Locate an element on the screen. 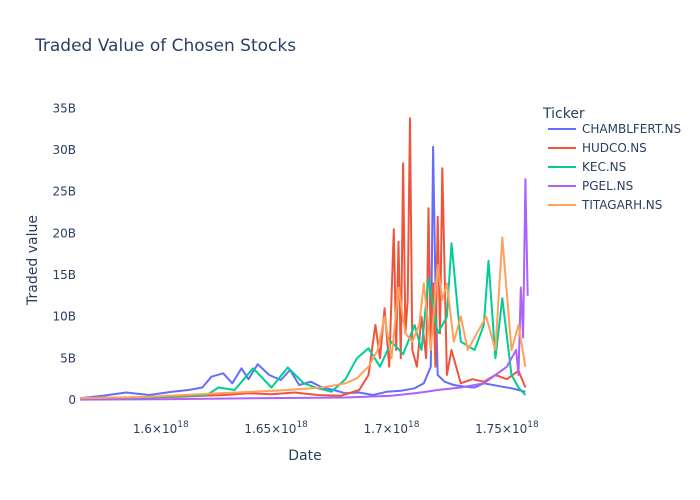 The width and height of the screenshot is (700, 500). x-tick-base: 1.6×10 is located at coordinates (155, 429).